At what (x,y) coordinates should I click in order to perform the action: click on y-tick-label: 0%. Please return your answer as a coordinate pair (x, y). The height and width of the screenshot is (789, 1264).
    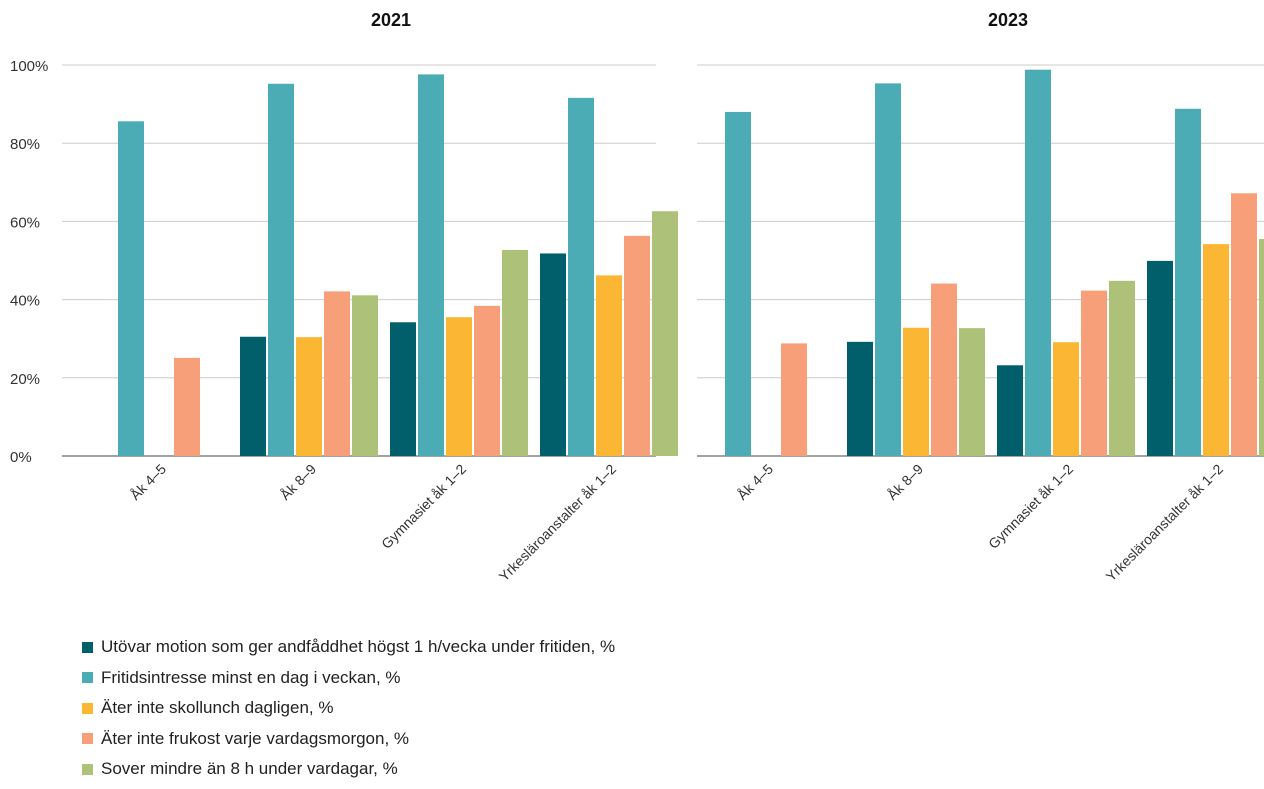
    Looking at the image, I should click on (21, 457).